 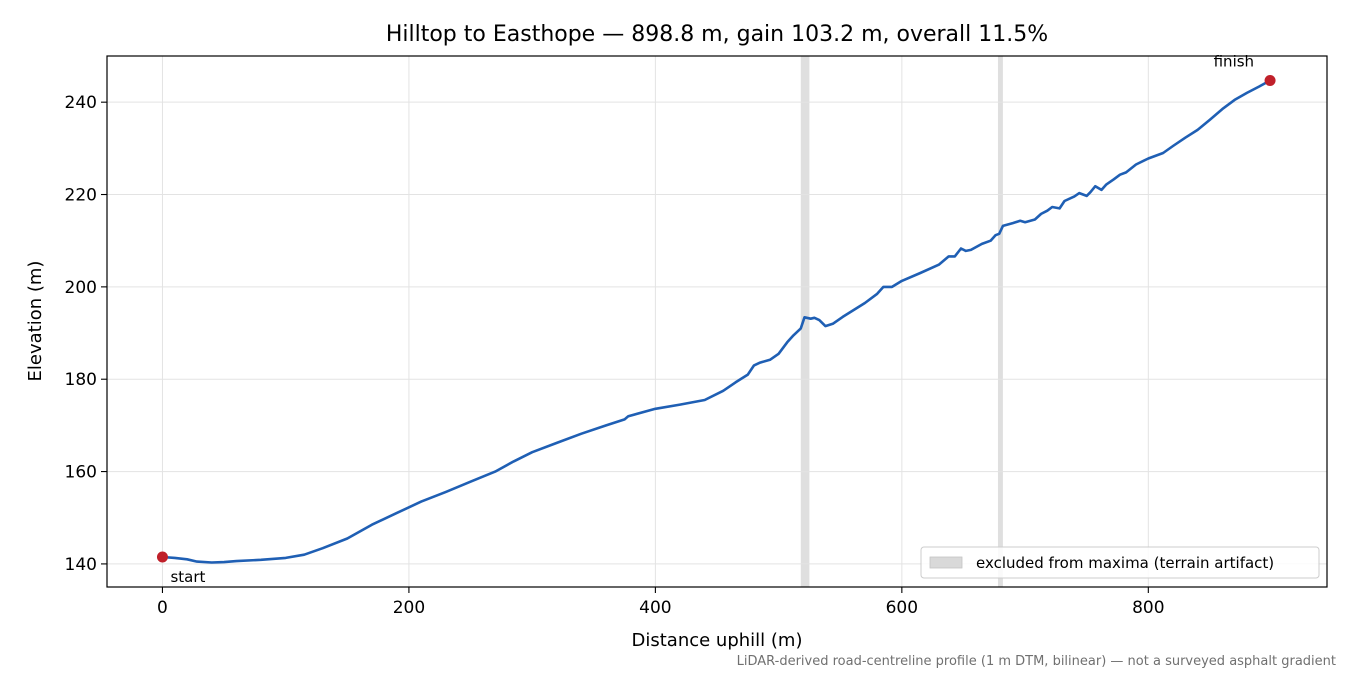 What do you see at coordinates (81, 103) in the screenshot?
I see `y-tick-label: 240` at bounding box center [81, 103].